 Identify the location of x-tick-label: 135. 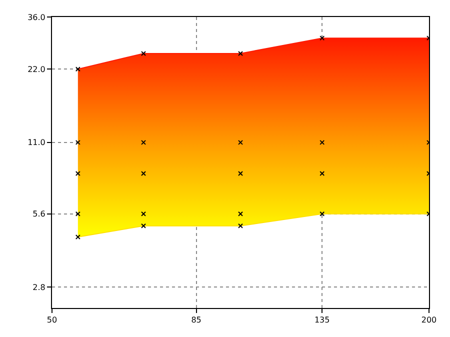
(322, 320).